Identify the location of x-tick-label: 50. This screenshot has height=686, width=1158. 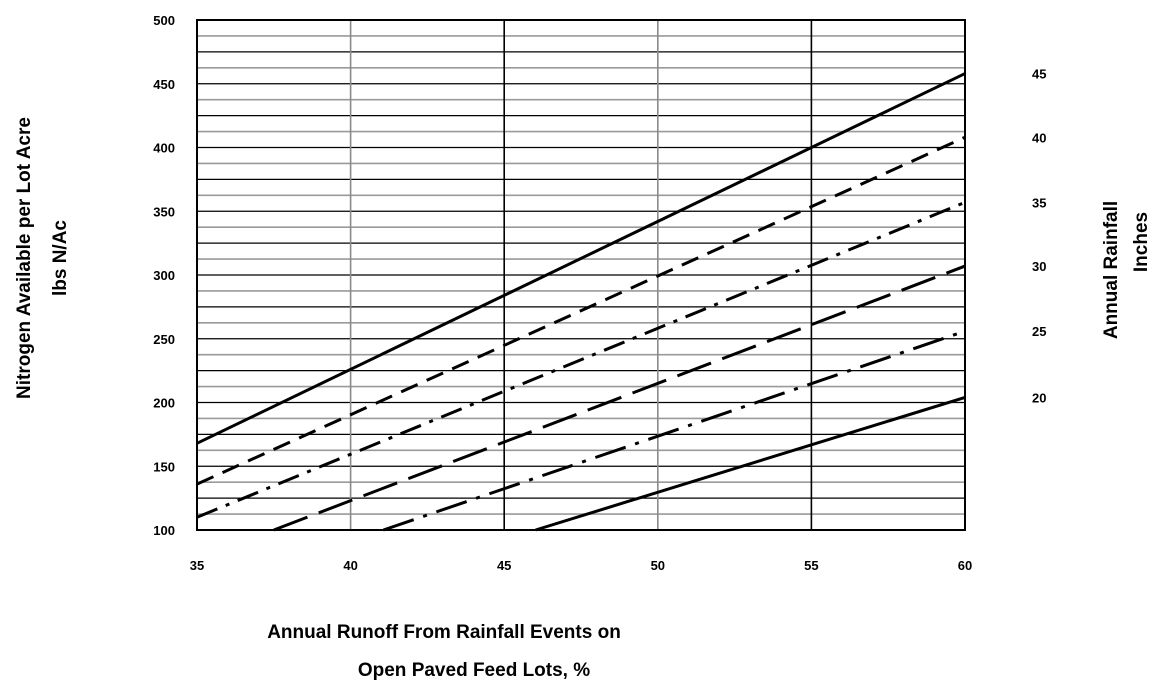
(658, 565).